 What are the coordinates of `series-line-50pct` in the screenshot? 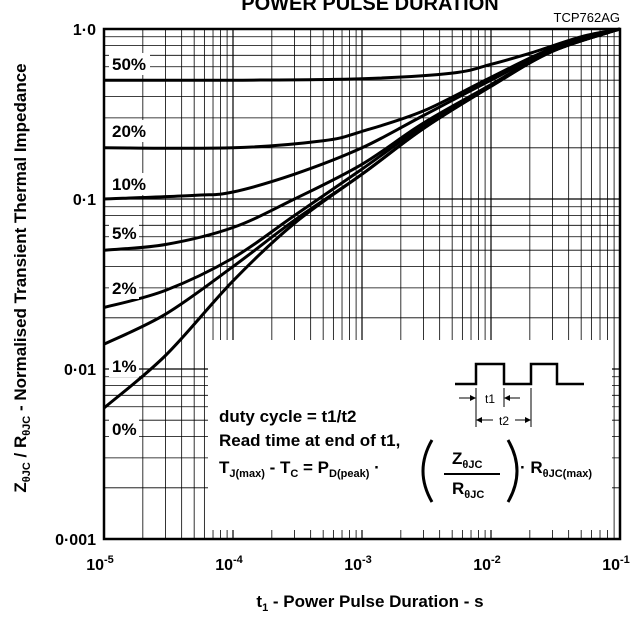 It's located at (362, 54).